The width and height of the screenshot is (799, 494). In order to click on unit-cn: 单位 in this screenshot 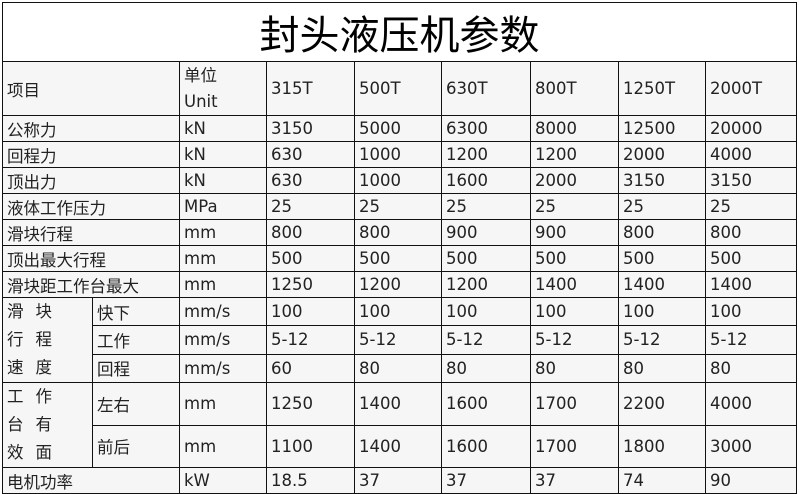, I will do `click(200, 75)`.